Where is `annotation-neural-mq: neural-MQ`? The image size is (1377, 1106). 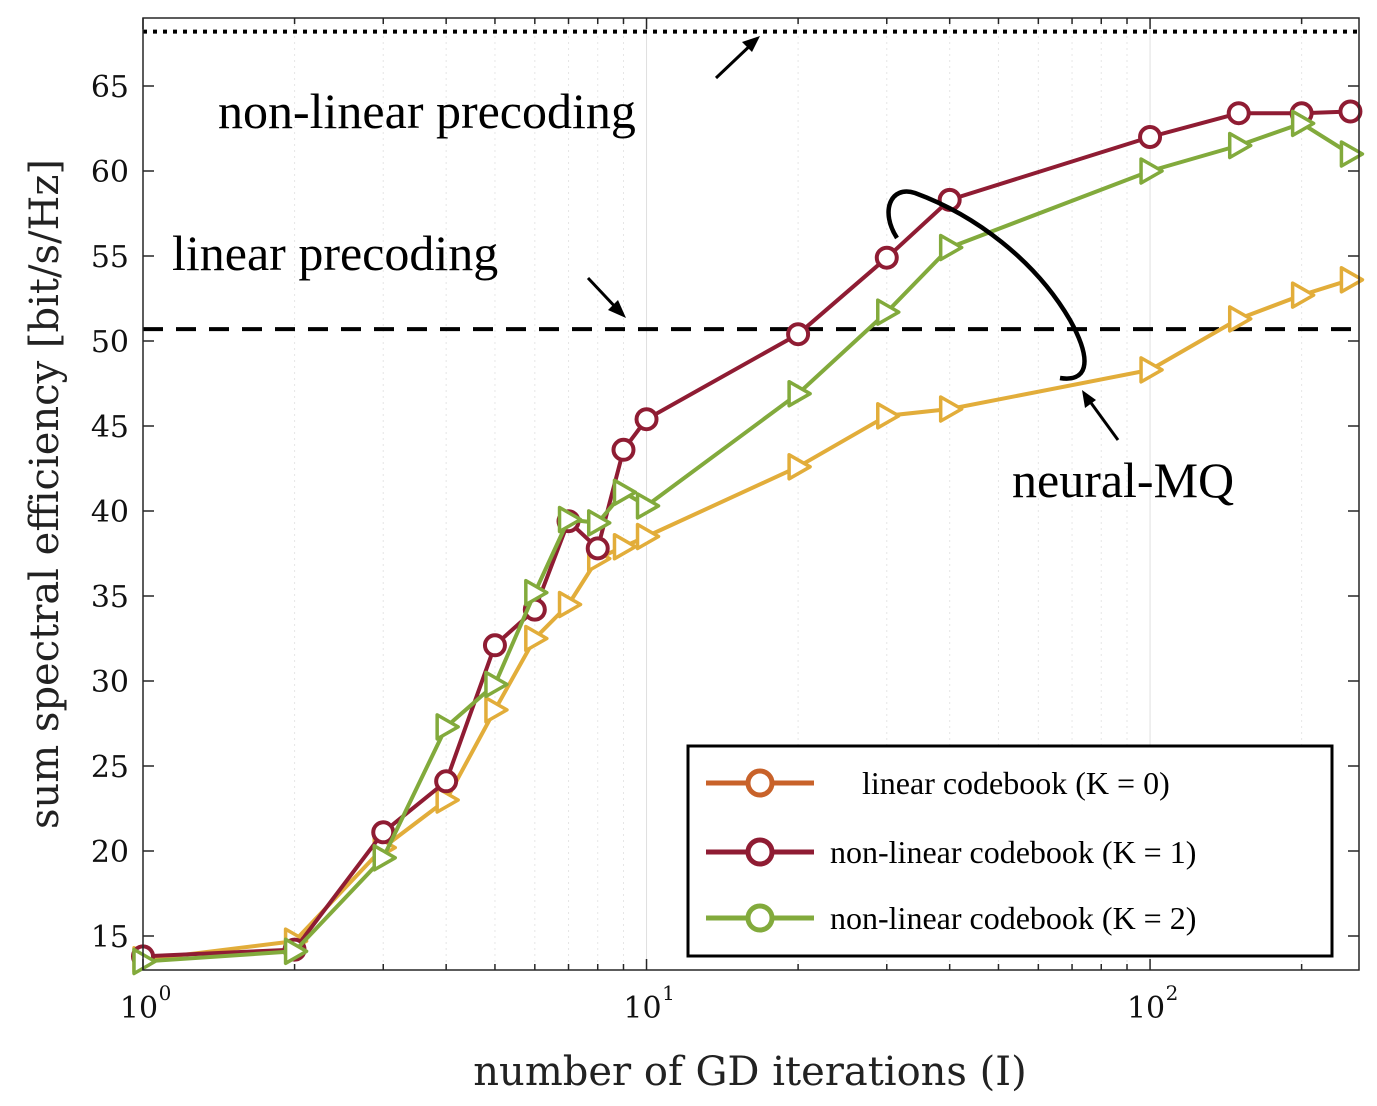 annotation-neural-mq: neural-MQ is located at coordinates (1123, 480).